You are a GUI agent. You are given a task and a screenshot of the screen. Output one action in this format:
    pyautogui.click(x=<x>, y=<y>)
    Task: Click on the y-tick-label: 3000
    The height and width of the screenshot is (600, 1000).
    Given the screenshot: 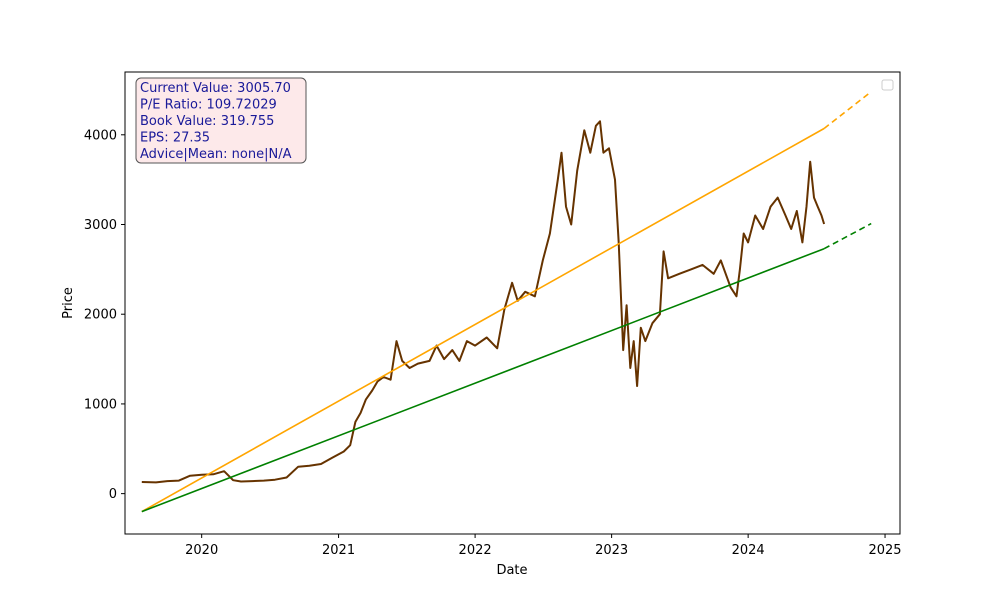 What is the action you would take?
    pyautogui.click(x=100, y=225)
    